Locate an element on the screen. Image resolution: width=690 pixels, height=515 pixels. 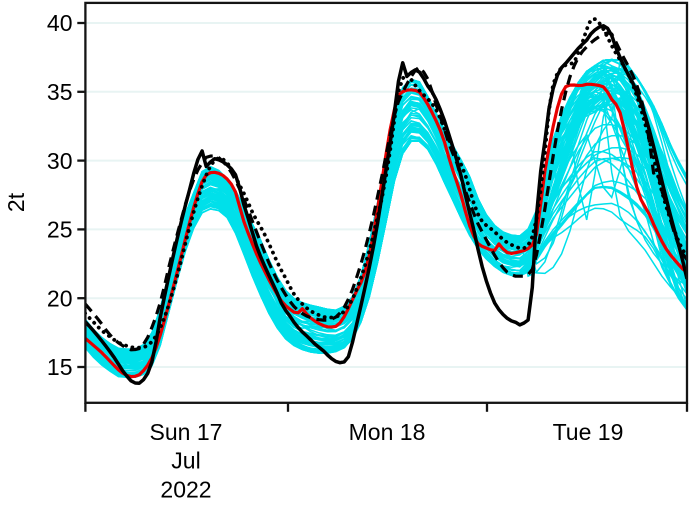
svg-text: Mon 18 is located at coordinates (387, 432).